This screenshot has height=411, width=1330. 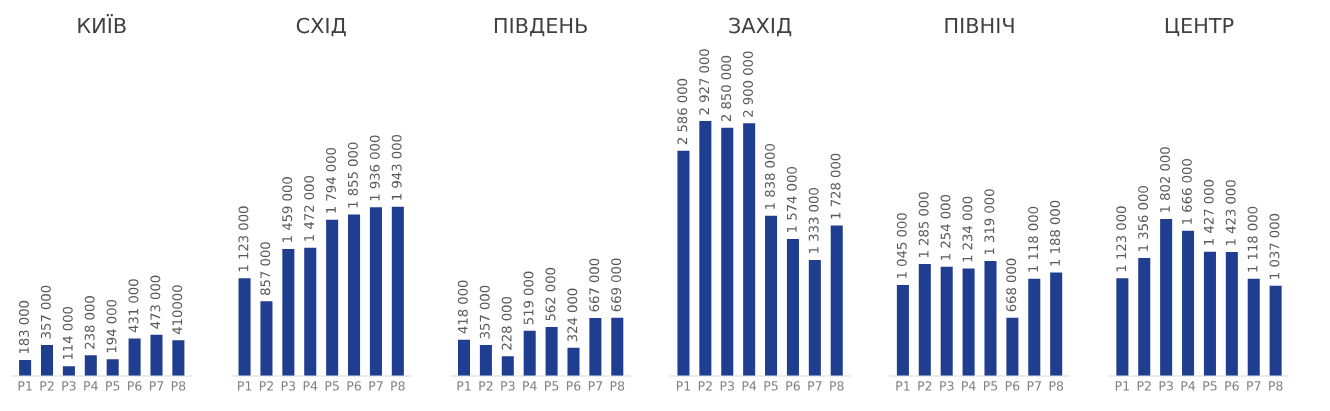 I want to click on data-label: 668 000, so click(x=1011, y=285).